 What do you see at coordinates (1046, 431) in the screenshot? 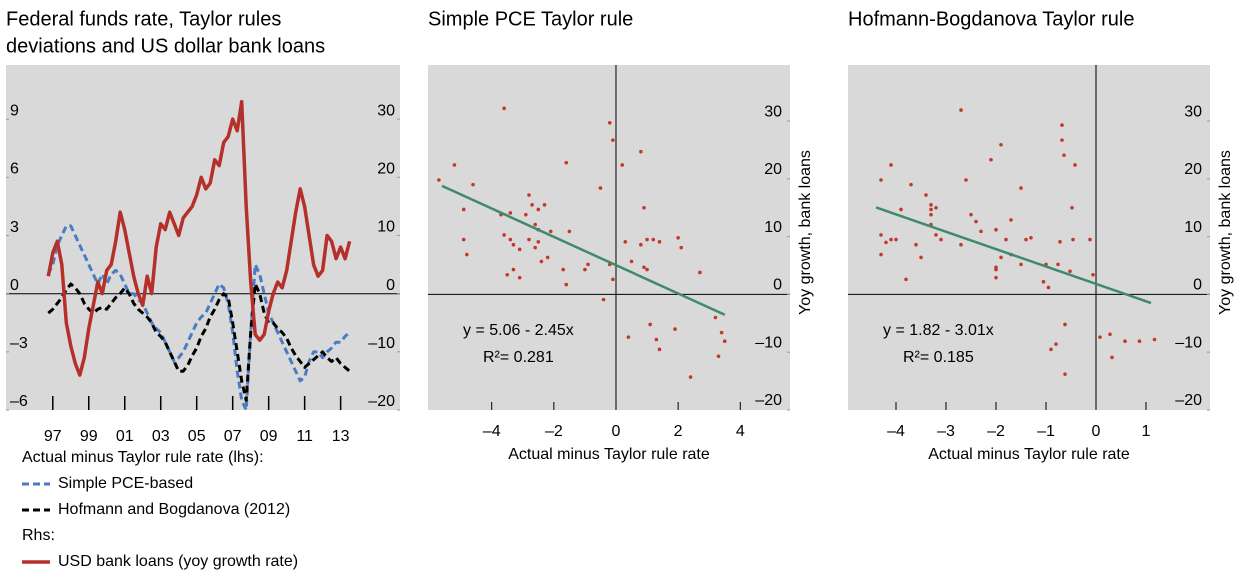
I see `x-tick-label: –1` at bounding box center [1046, 431].